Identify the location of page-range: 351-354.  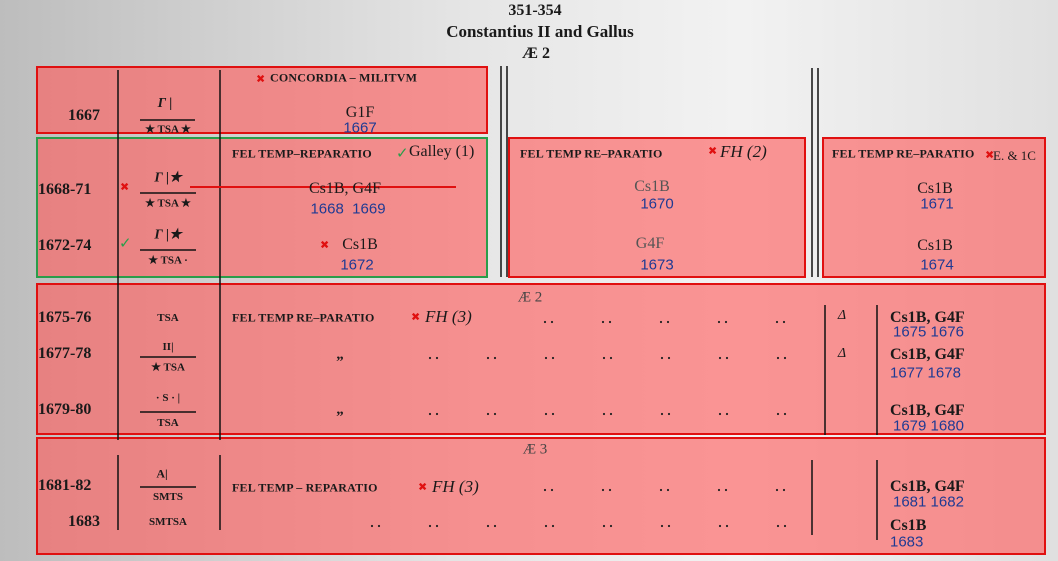
(535, 10).